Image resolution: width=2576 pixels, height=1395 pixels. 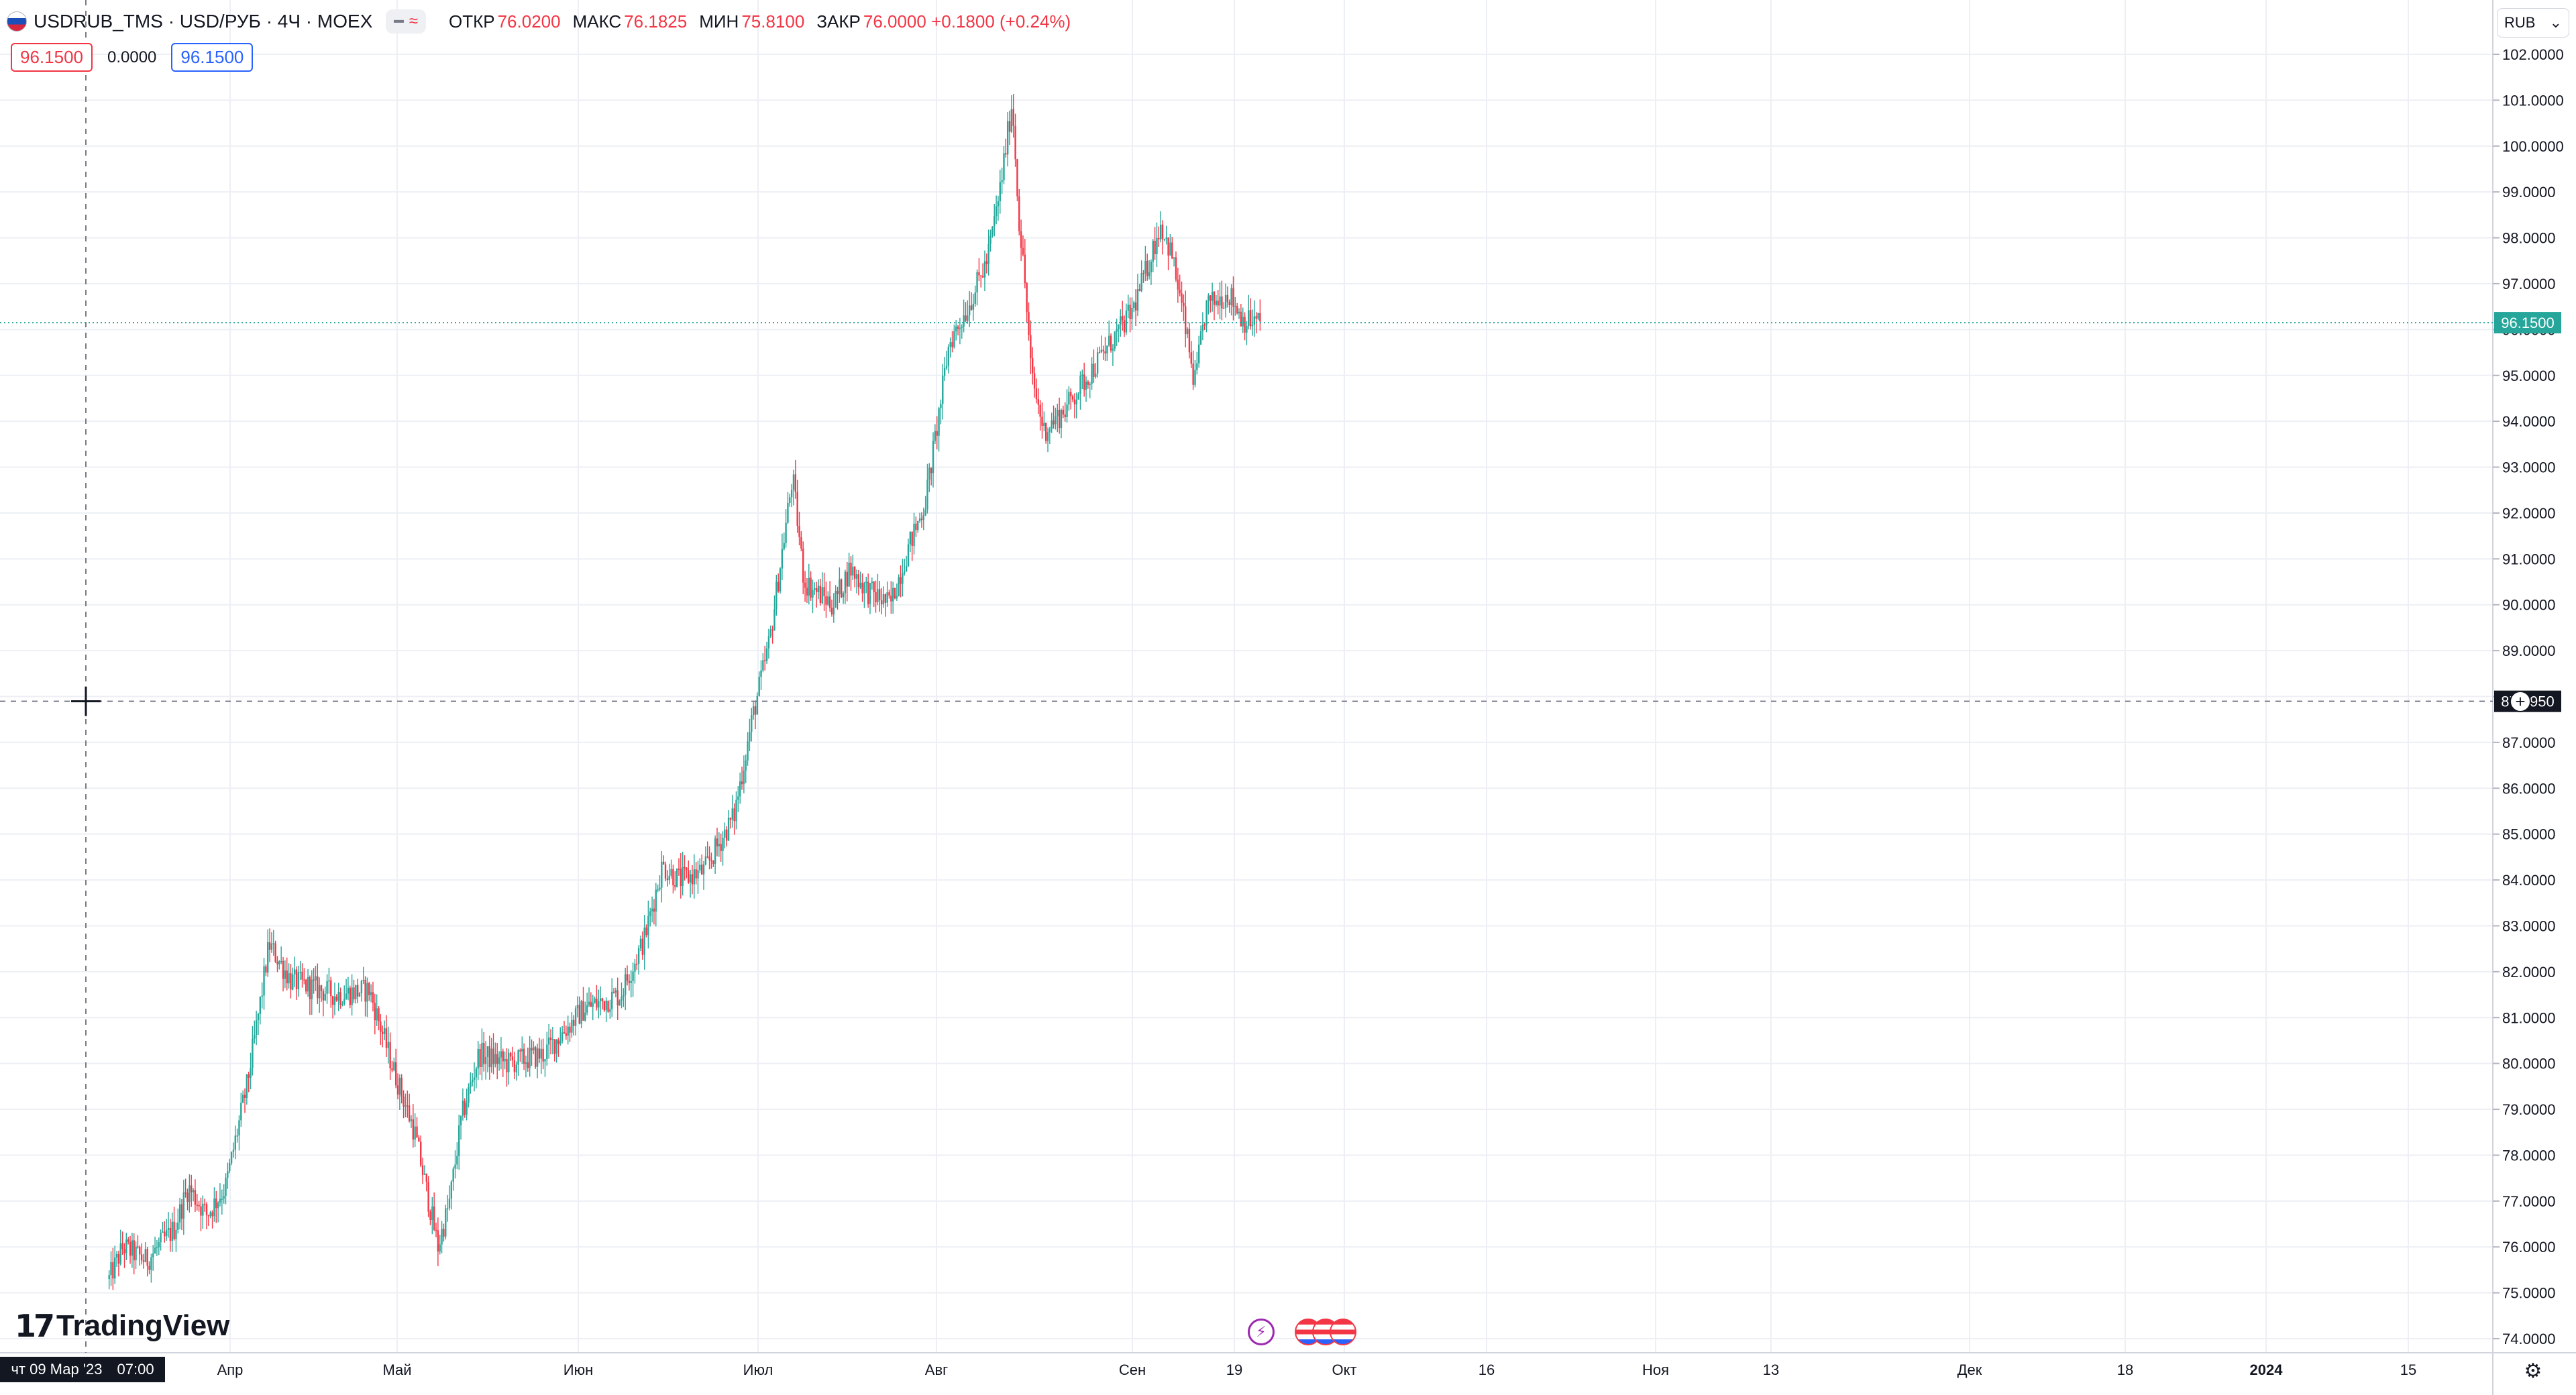 What do you see at coordinates (773, 21) in the screenshot?
I see `low-value: 75.8100` at bounding box center [773, 21].